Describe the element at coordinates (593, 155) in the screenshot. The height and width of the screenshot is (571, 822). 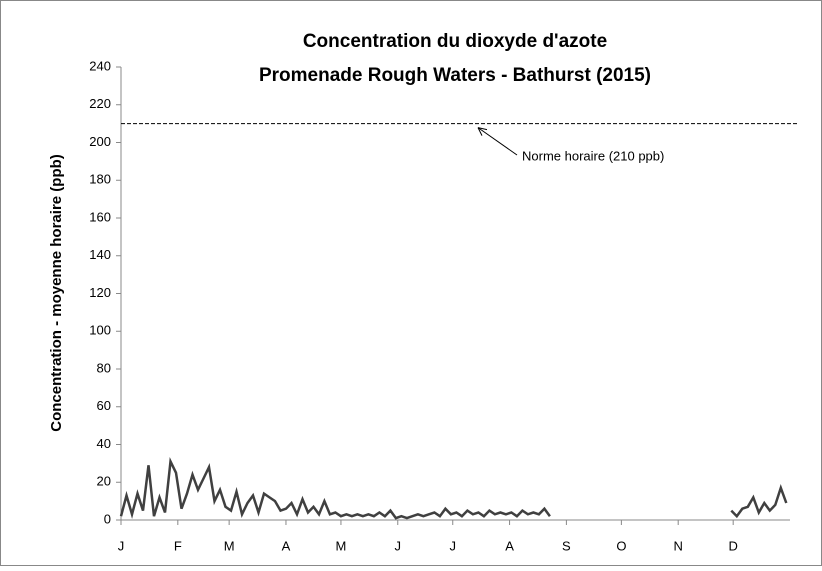
I see `annotation-label: Norme horaire (210 ppb)` at that location.